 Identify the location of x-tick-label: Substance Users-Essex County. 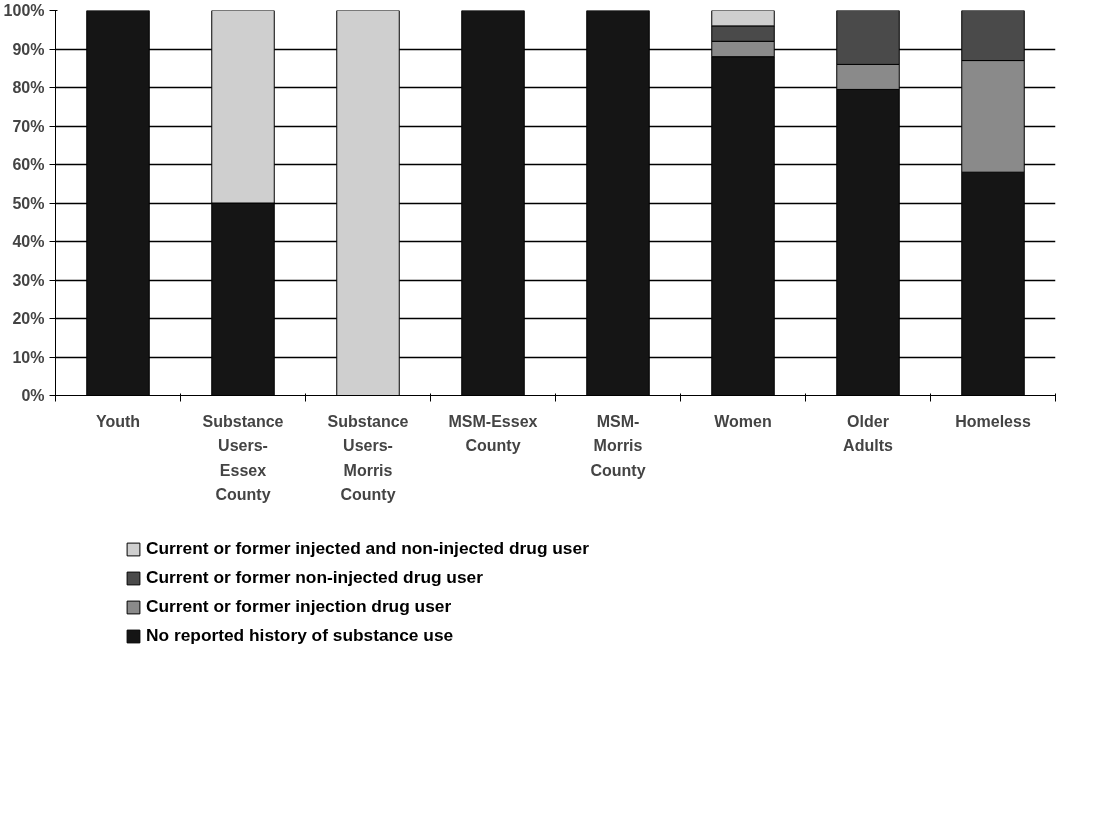
(243, 458).